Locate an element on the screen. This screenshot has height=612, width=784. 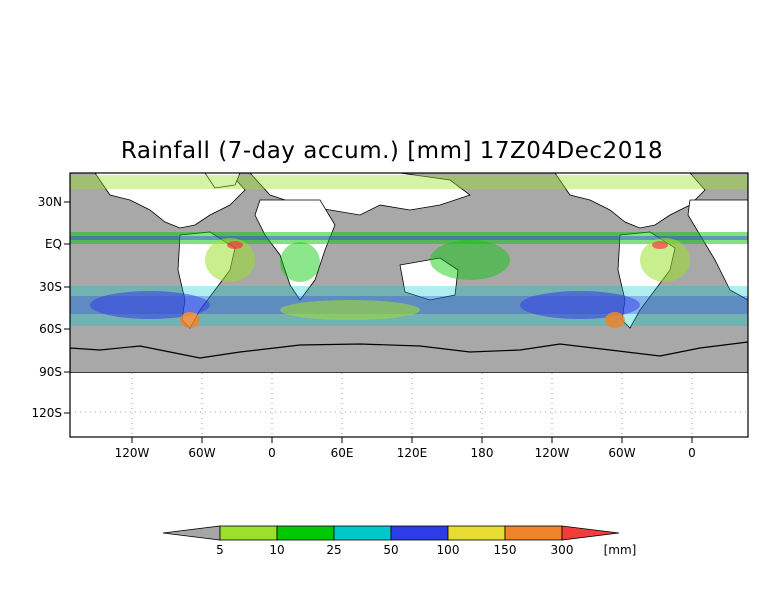
lon-label-120w-2: 120W is located at coordinates (552, 453).